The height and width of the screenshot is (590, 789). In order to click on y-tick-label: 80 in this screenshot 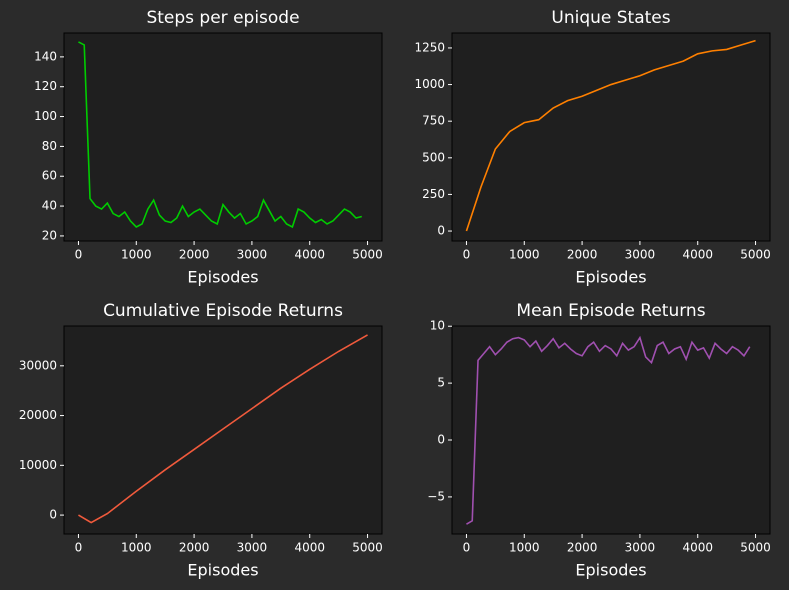, I will do `click(49, 146)`.